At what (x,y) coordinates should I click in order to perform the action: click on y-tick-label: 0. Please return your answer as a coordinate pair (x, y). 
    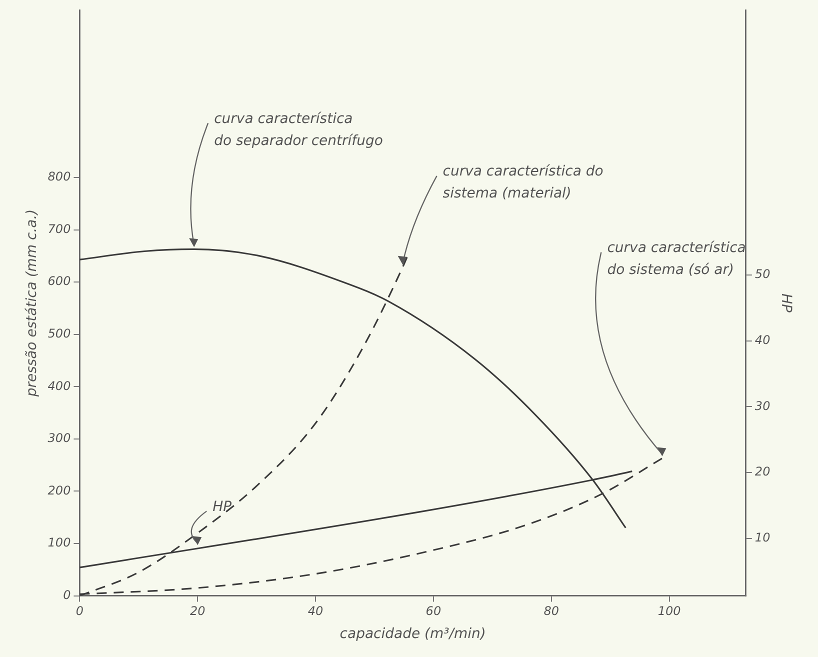
    Looking at the image, I should click on (67, 595).